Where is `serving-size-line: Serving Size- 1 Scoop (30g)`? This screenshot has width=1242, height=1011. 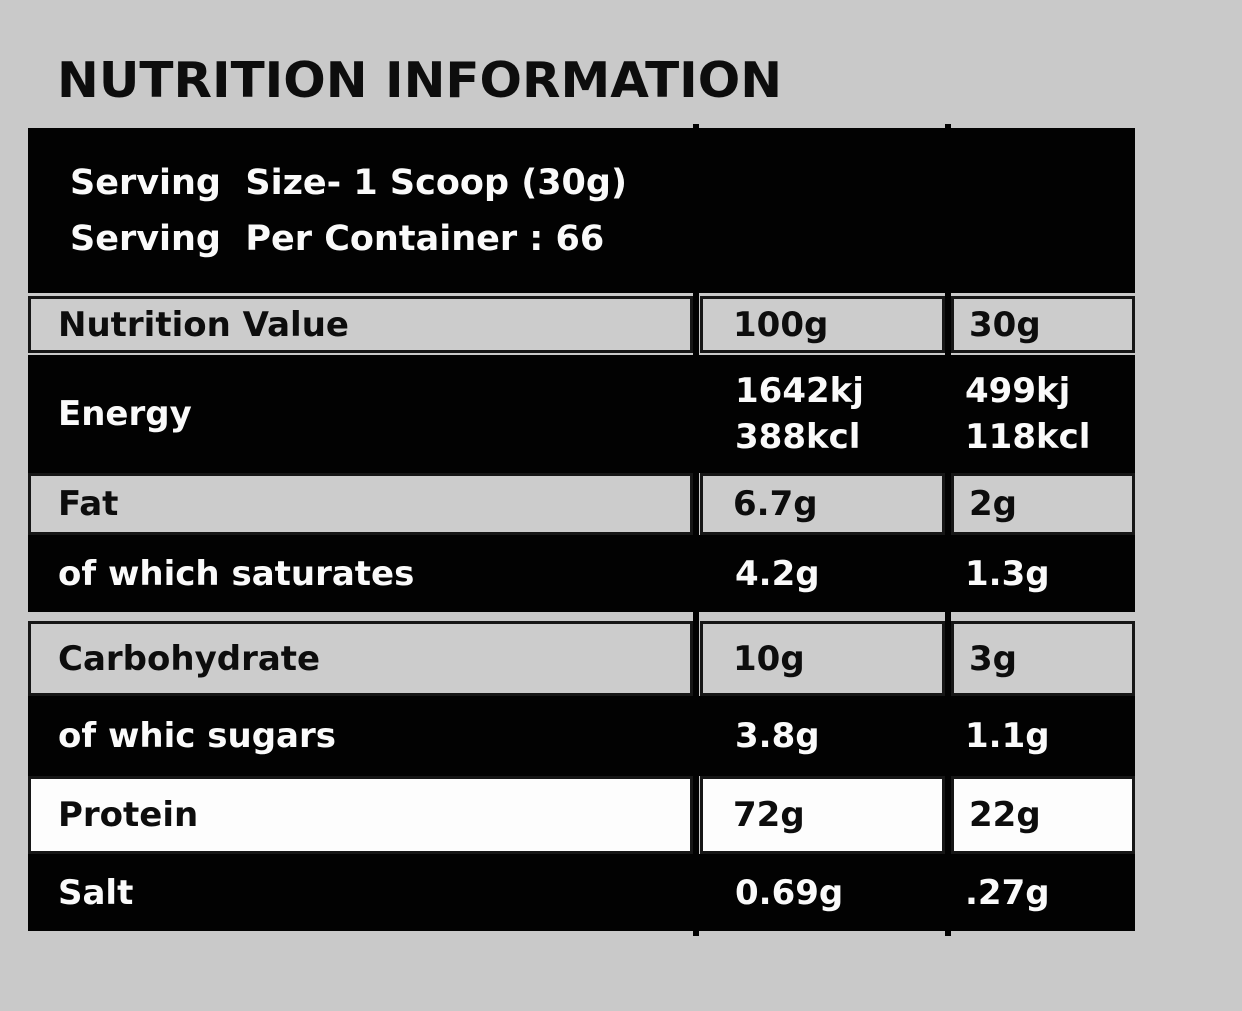 serving-size-line: Serving Size- 1 Scoop (30g) is located at coordinates (348, 182).